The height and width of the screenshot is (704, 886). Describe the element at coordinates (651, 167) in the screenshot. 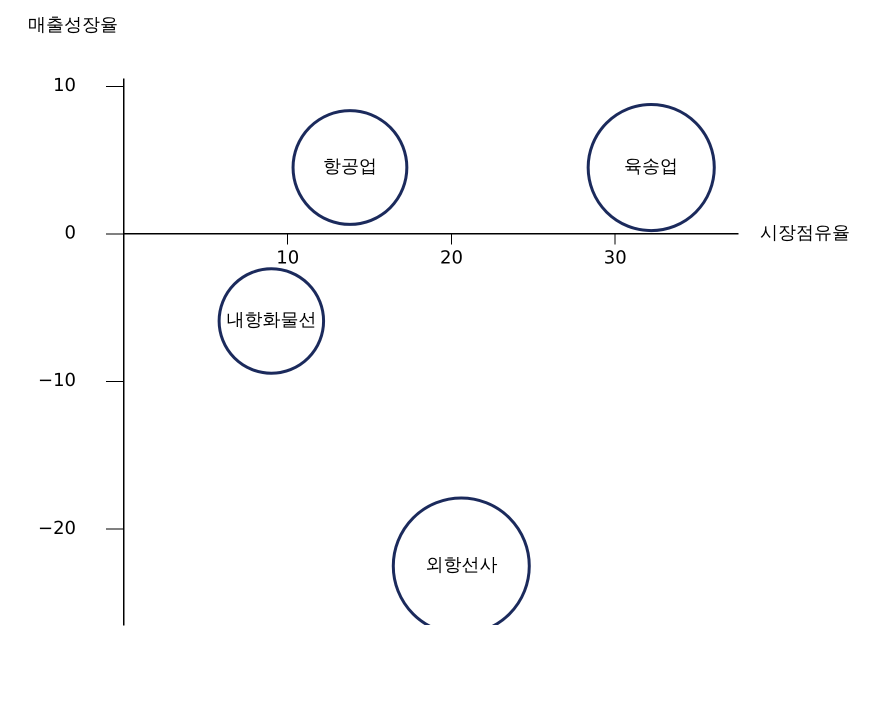

I see `series-label: 육송업` at that location.